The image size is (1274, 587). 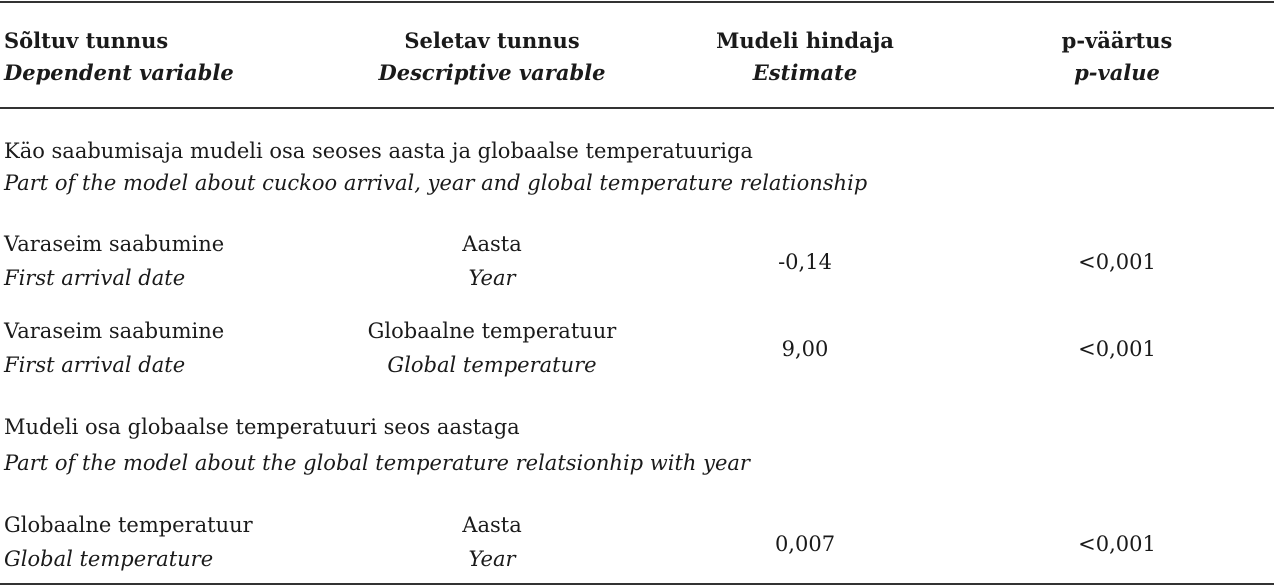 I want to click on dependent-et: Globaalne temperatuur, so click(x=128, y=525).